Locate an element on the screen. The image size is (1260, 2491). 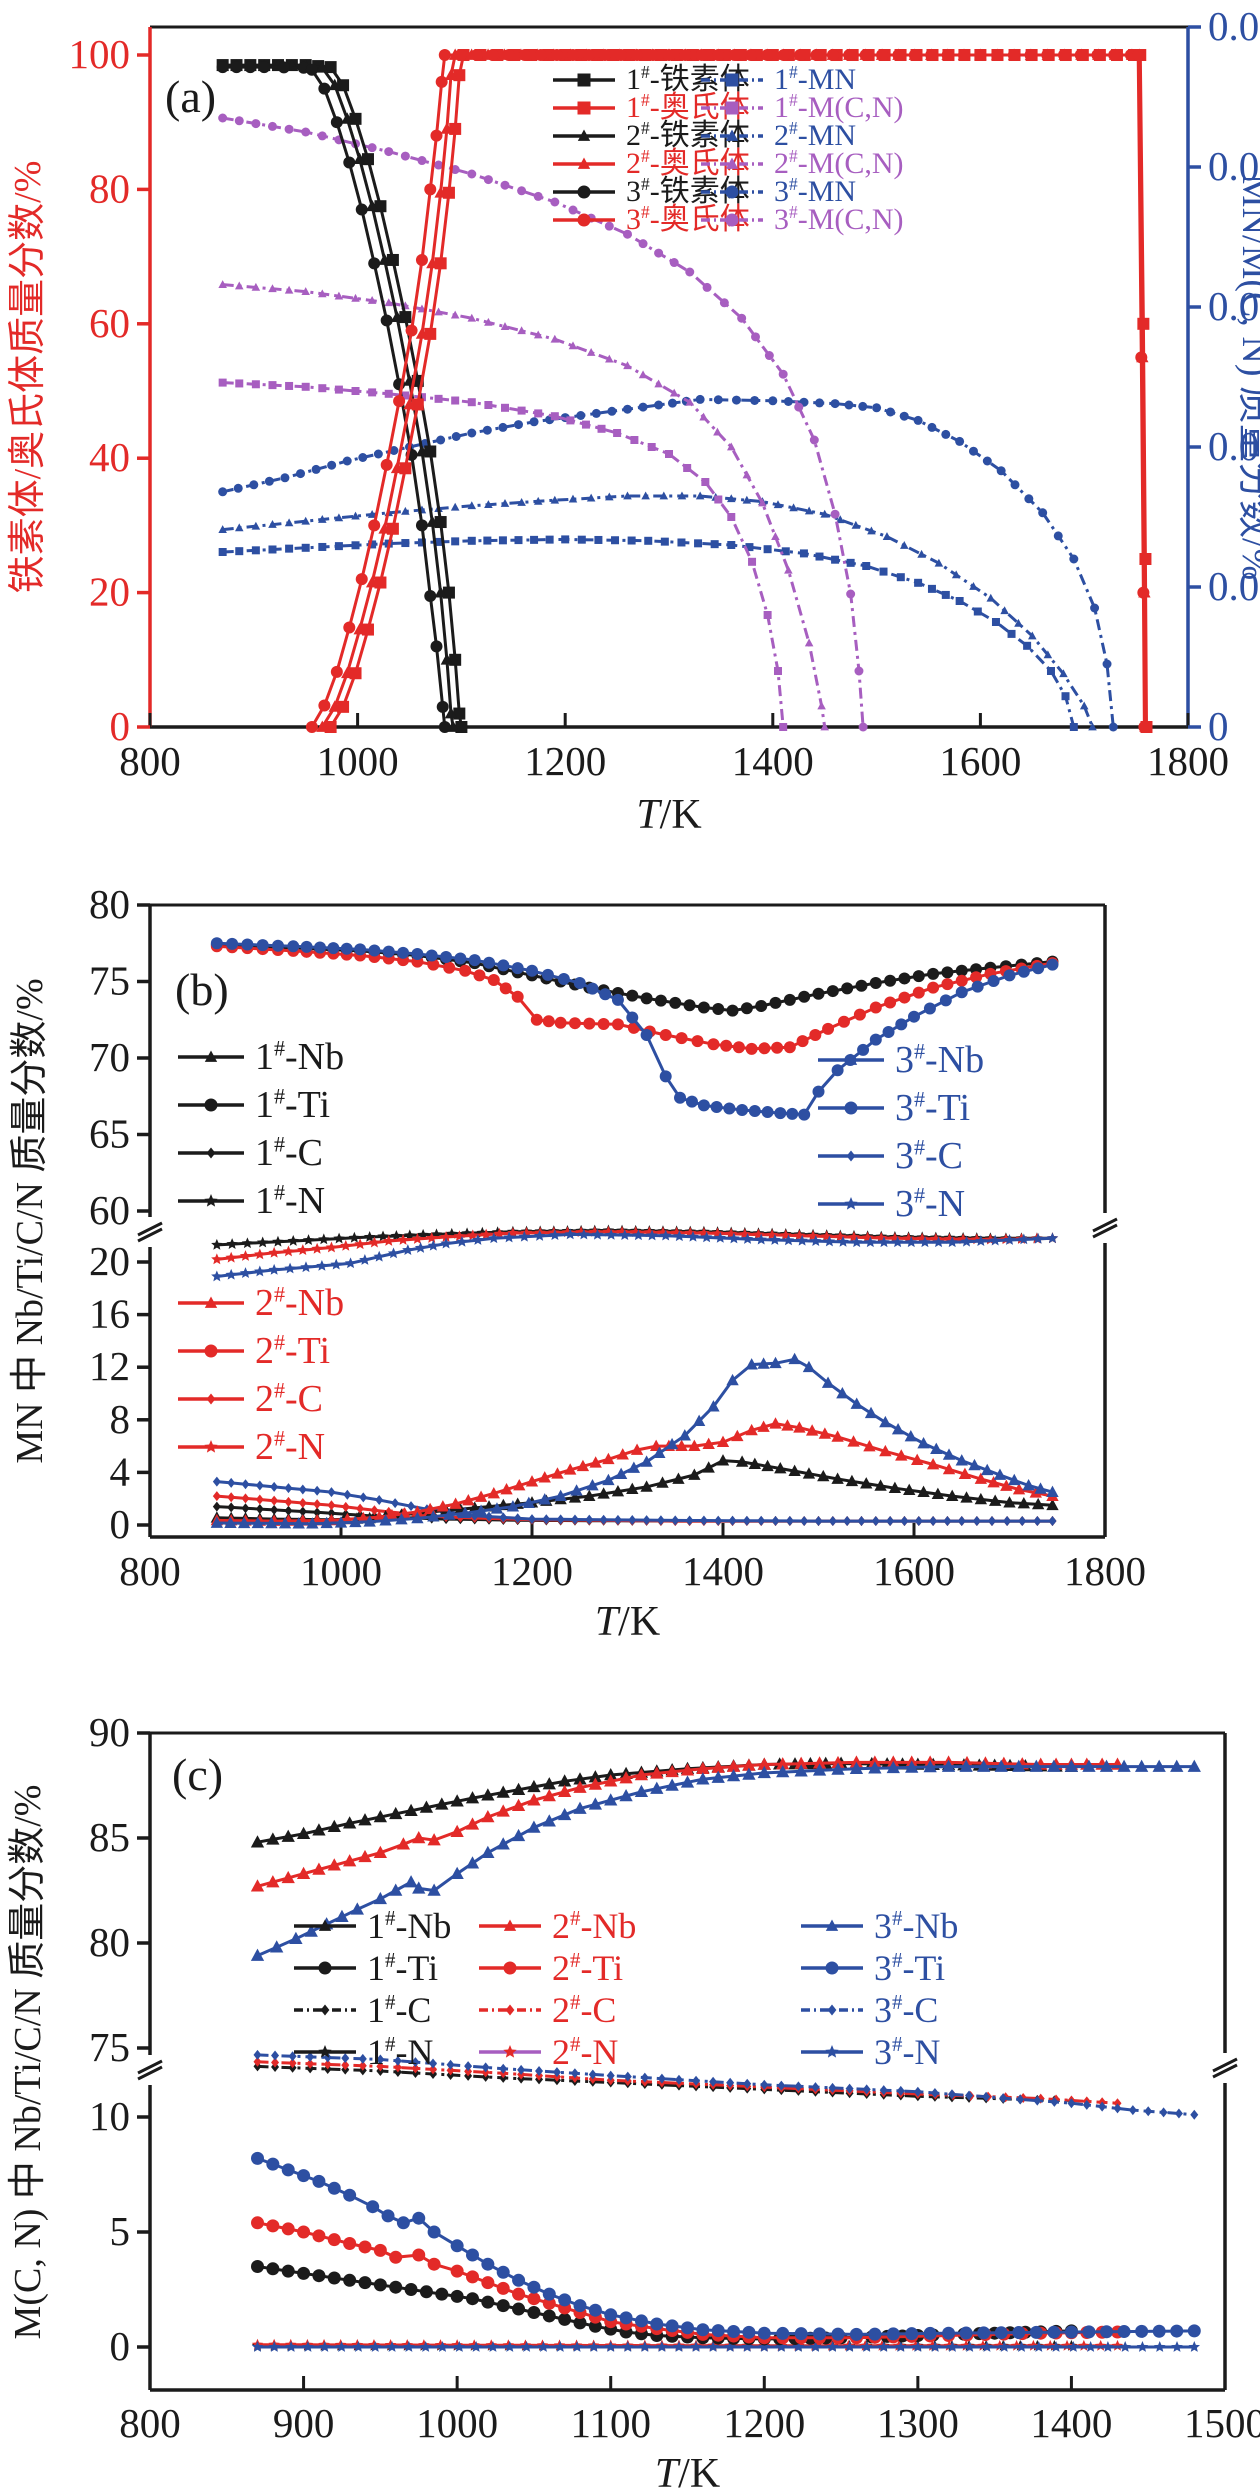
legend-label: 2#-M(C,N) is located at coordinates (839, 163).